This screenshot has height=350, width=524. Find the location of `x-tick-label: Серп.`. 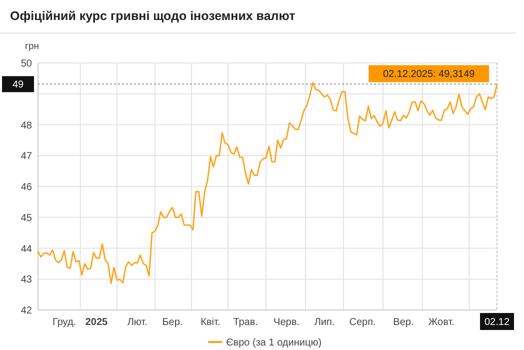

x-tick-label: Серп. is located at coordinates (362, 322).